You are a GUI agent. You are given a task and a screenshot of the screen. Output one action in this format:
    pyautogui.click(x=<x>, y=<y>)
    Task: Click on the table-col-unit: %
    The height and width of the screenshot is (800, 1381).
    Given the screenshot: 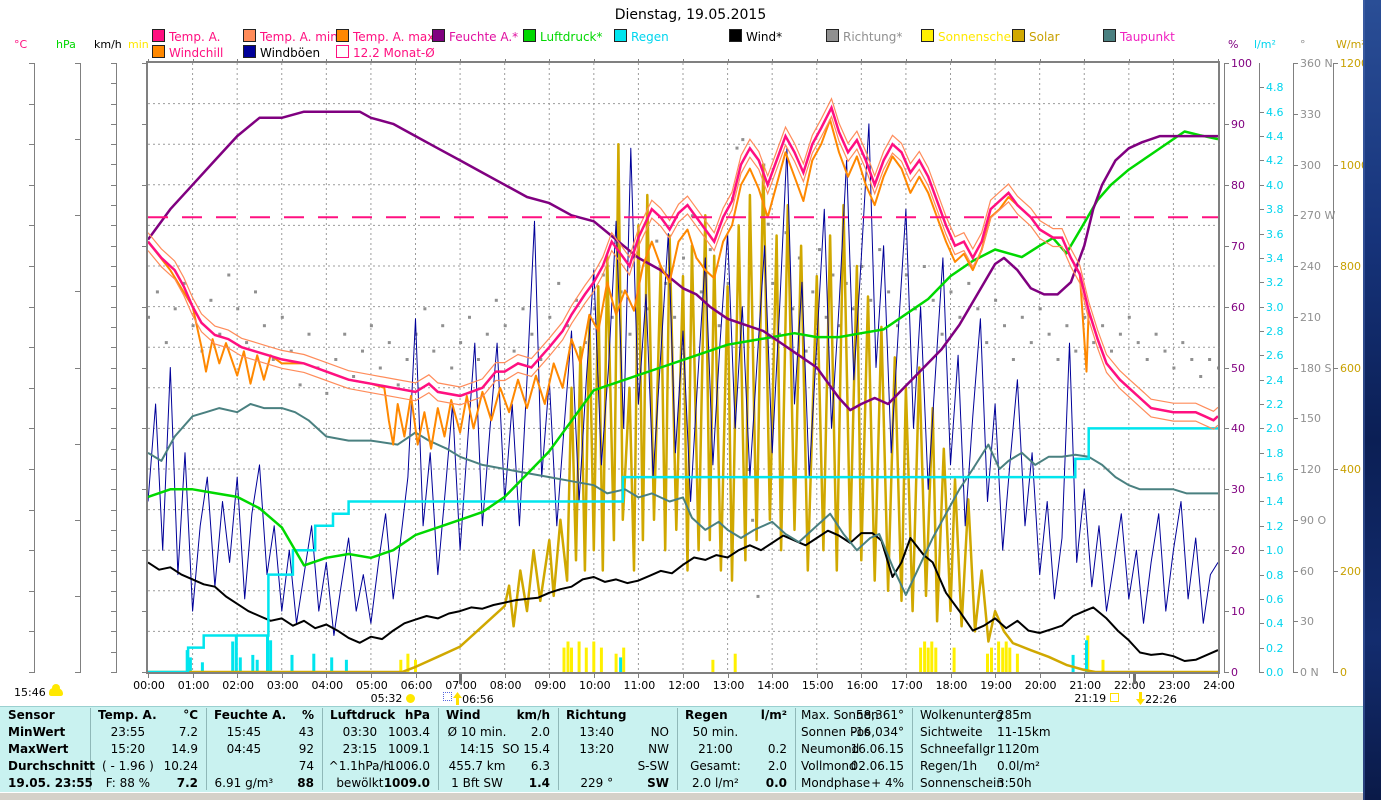 What is the action you would take?
    pyautogui.click(x=307, y=715)
    